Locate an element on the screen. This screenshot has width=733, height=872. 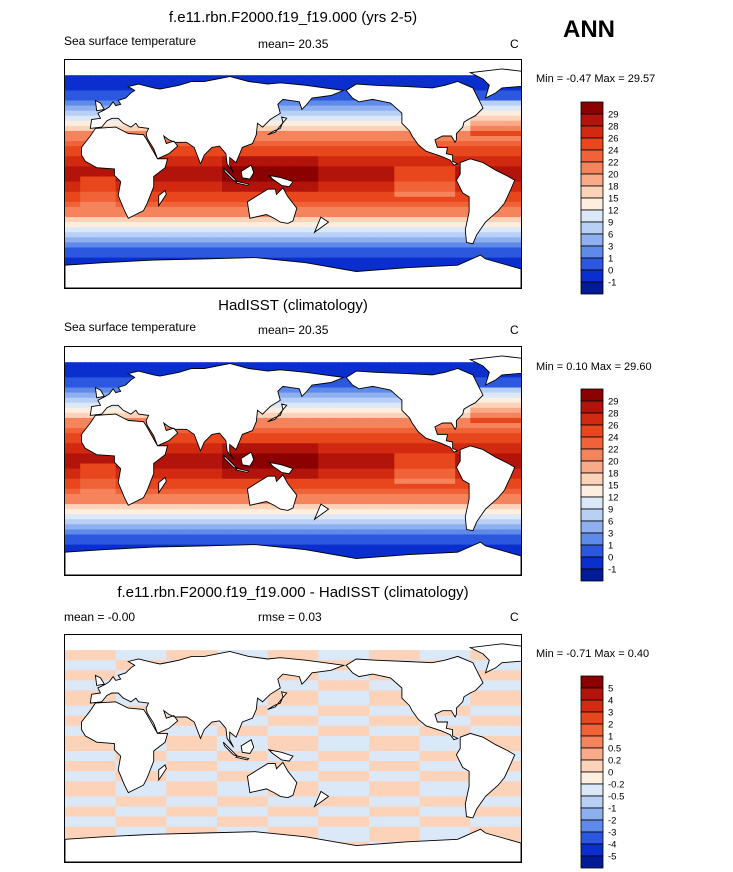
panel-1-title: f.e11.rbn.F2000.f19_f19.000 (yrs 2-5) is located at coordinates (293, 17).